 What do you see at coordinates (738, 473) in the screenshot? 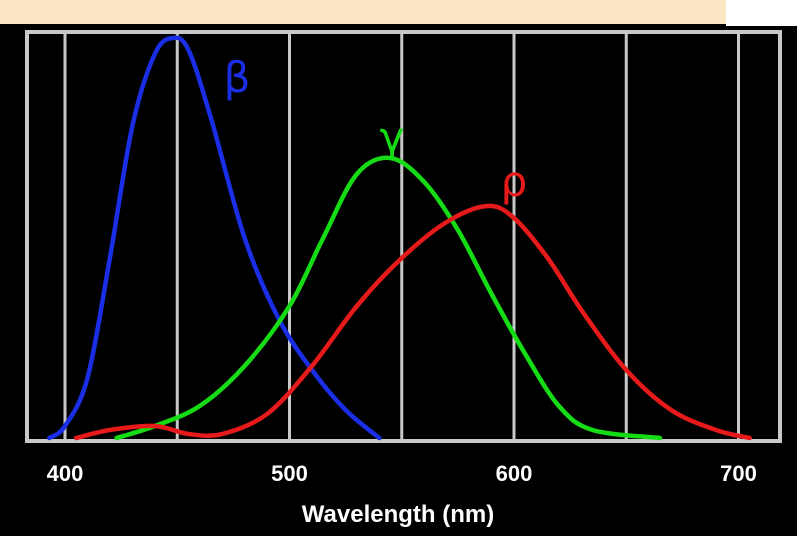
I see `x-tick-label: 700` at bounding box center [738, 473].